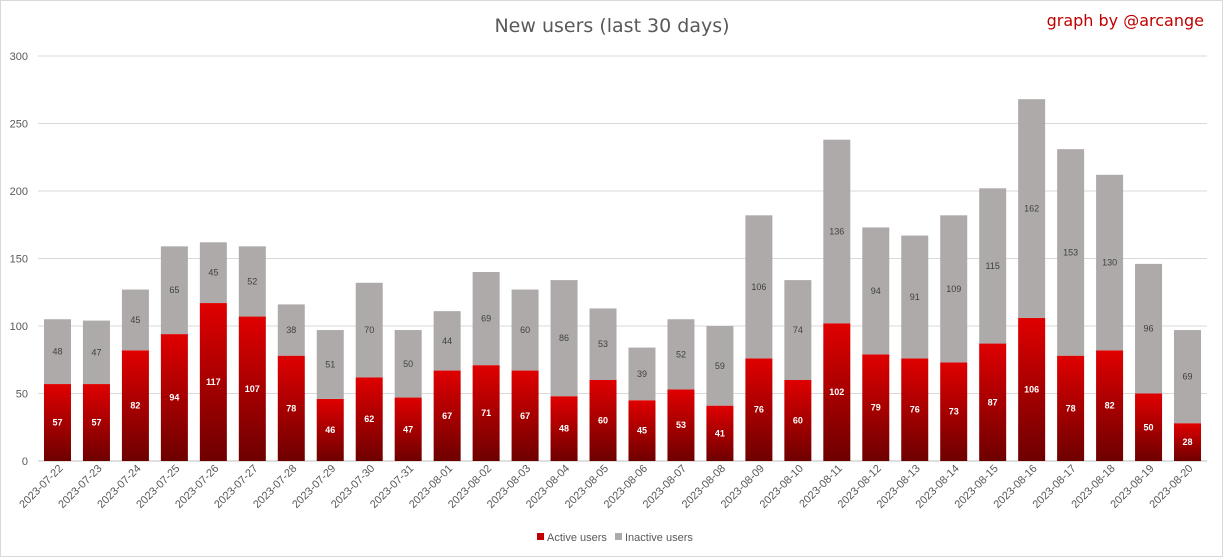 This screenshot has width=1223, height=557. I want to click on data-label-active: 73, so click(954, 412).